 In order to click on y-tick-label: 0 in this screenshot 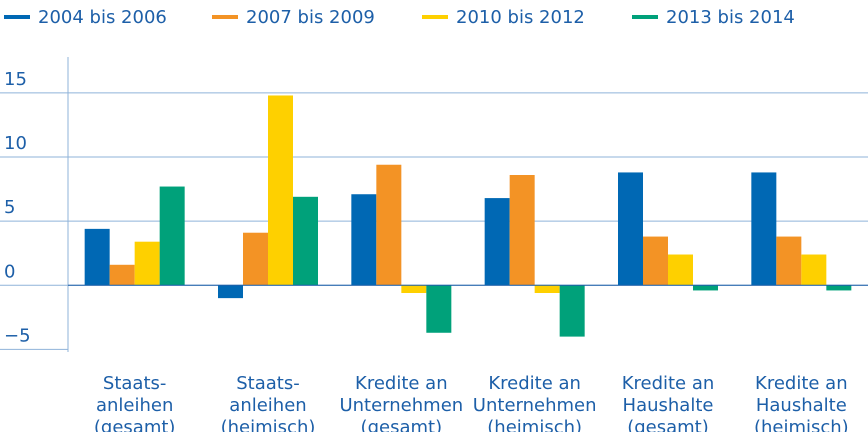, I will do `click(9, 271)`.